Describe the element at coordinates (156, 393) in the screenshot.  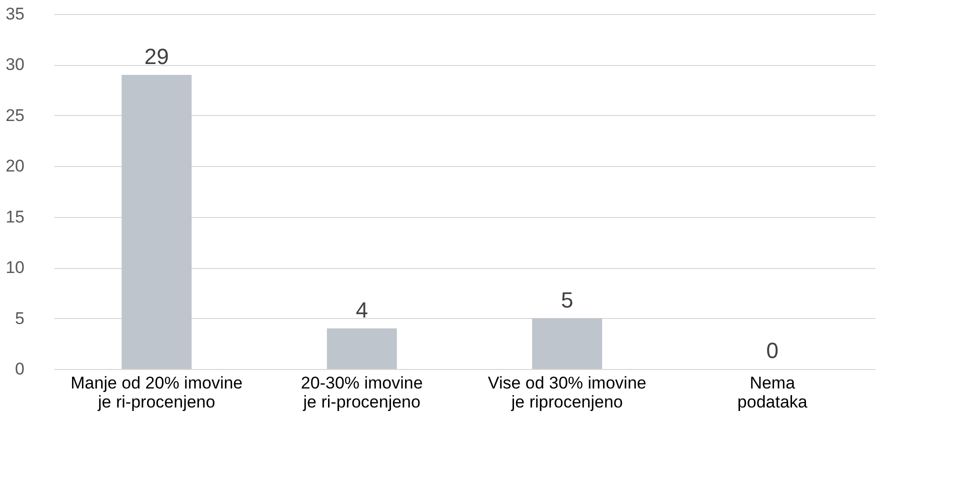
I see `x-tick-label: Manje od 20% imovine je ri-procenjeno` at that location.